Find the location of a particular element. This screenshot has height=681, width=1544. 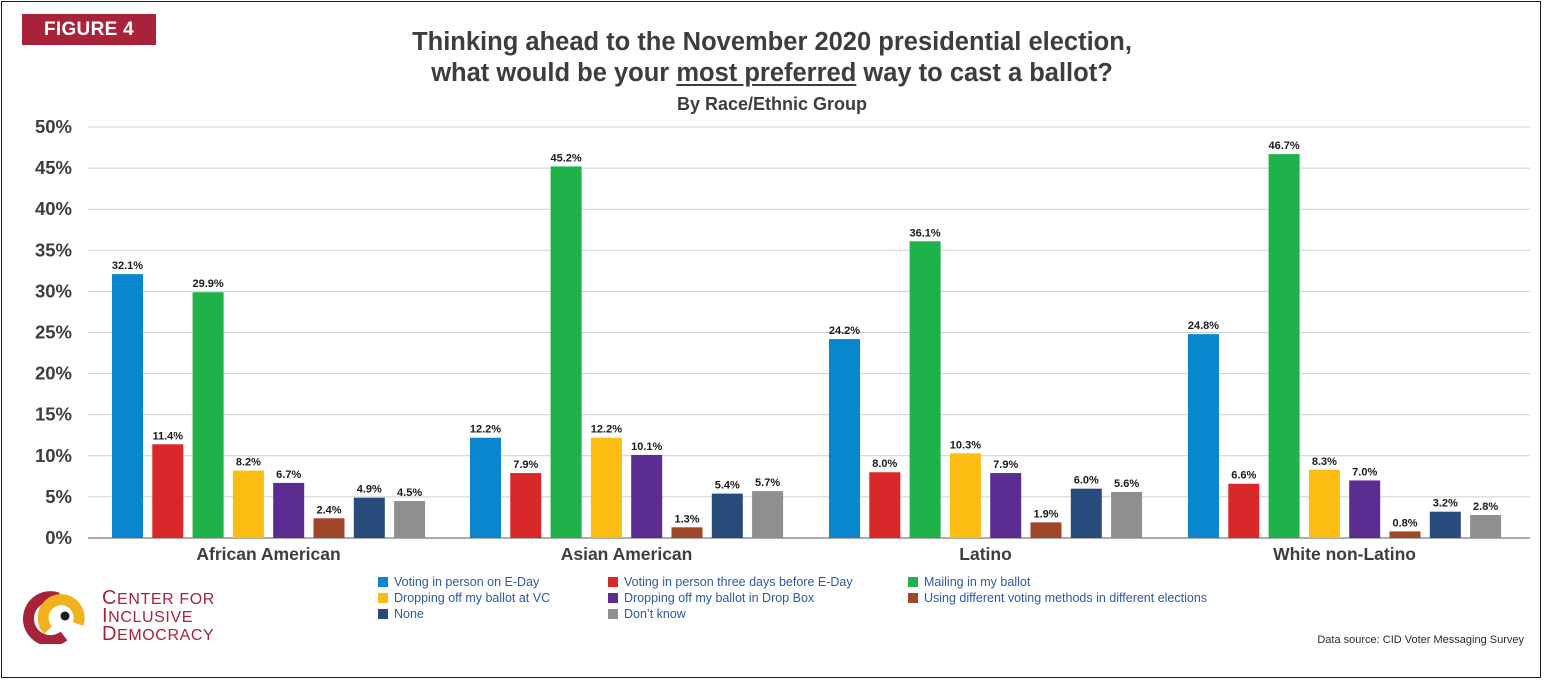

data-label: 12.2% is located at coordinates (485, 430).